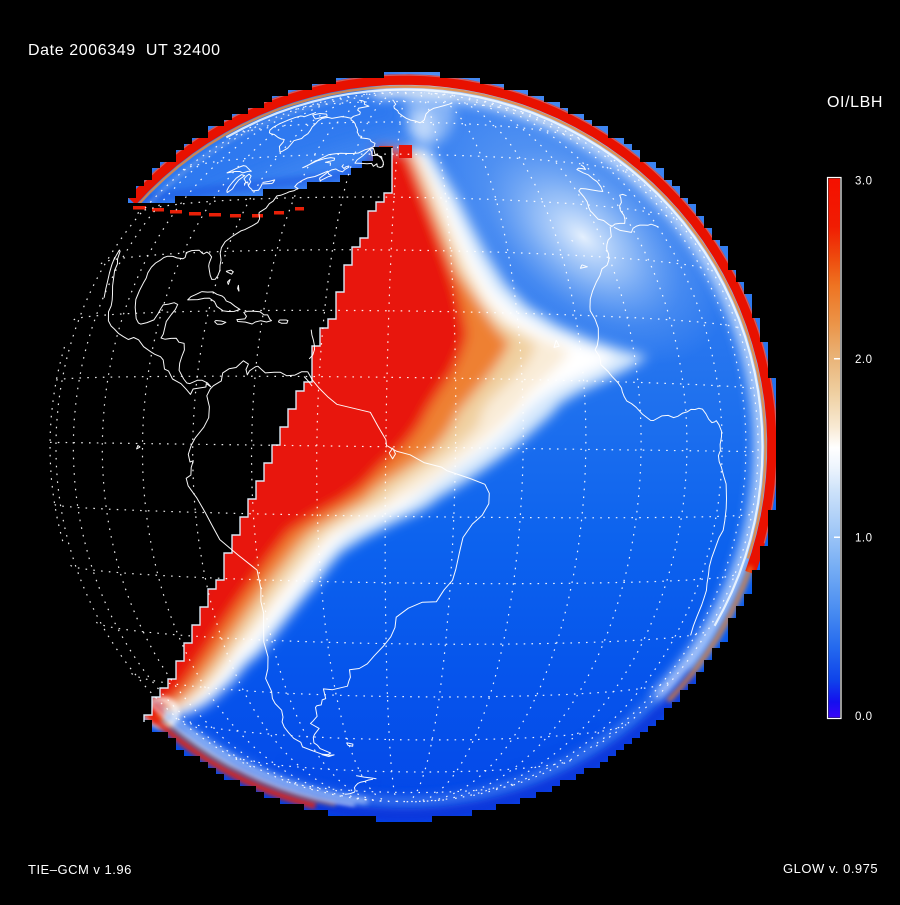 This screenshot has width=900, height=905. I want to click on svg-text: 3.0, so click(864, 182).